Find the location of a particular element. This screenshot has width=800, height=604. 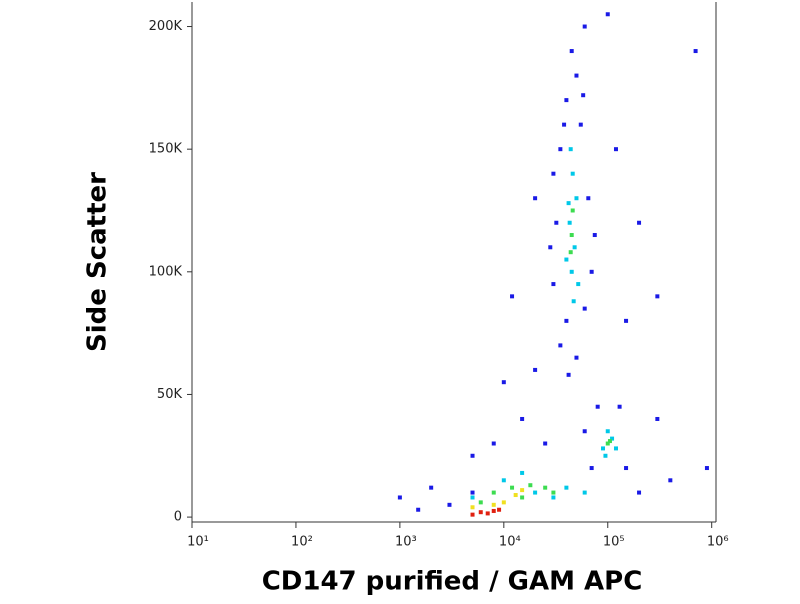

y-tick-label: 200K is located at coordinates (166, 26).